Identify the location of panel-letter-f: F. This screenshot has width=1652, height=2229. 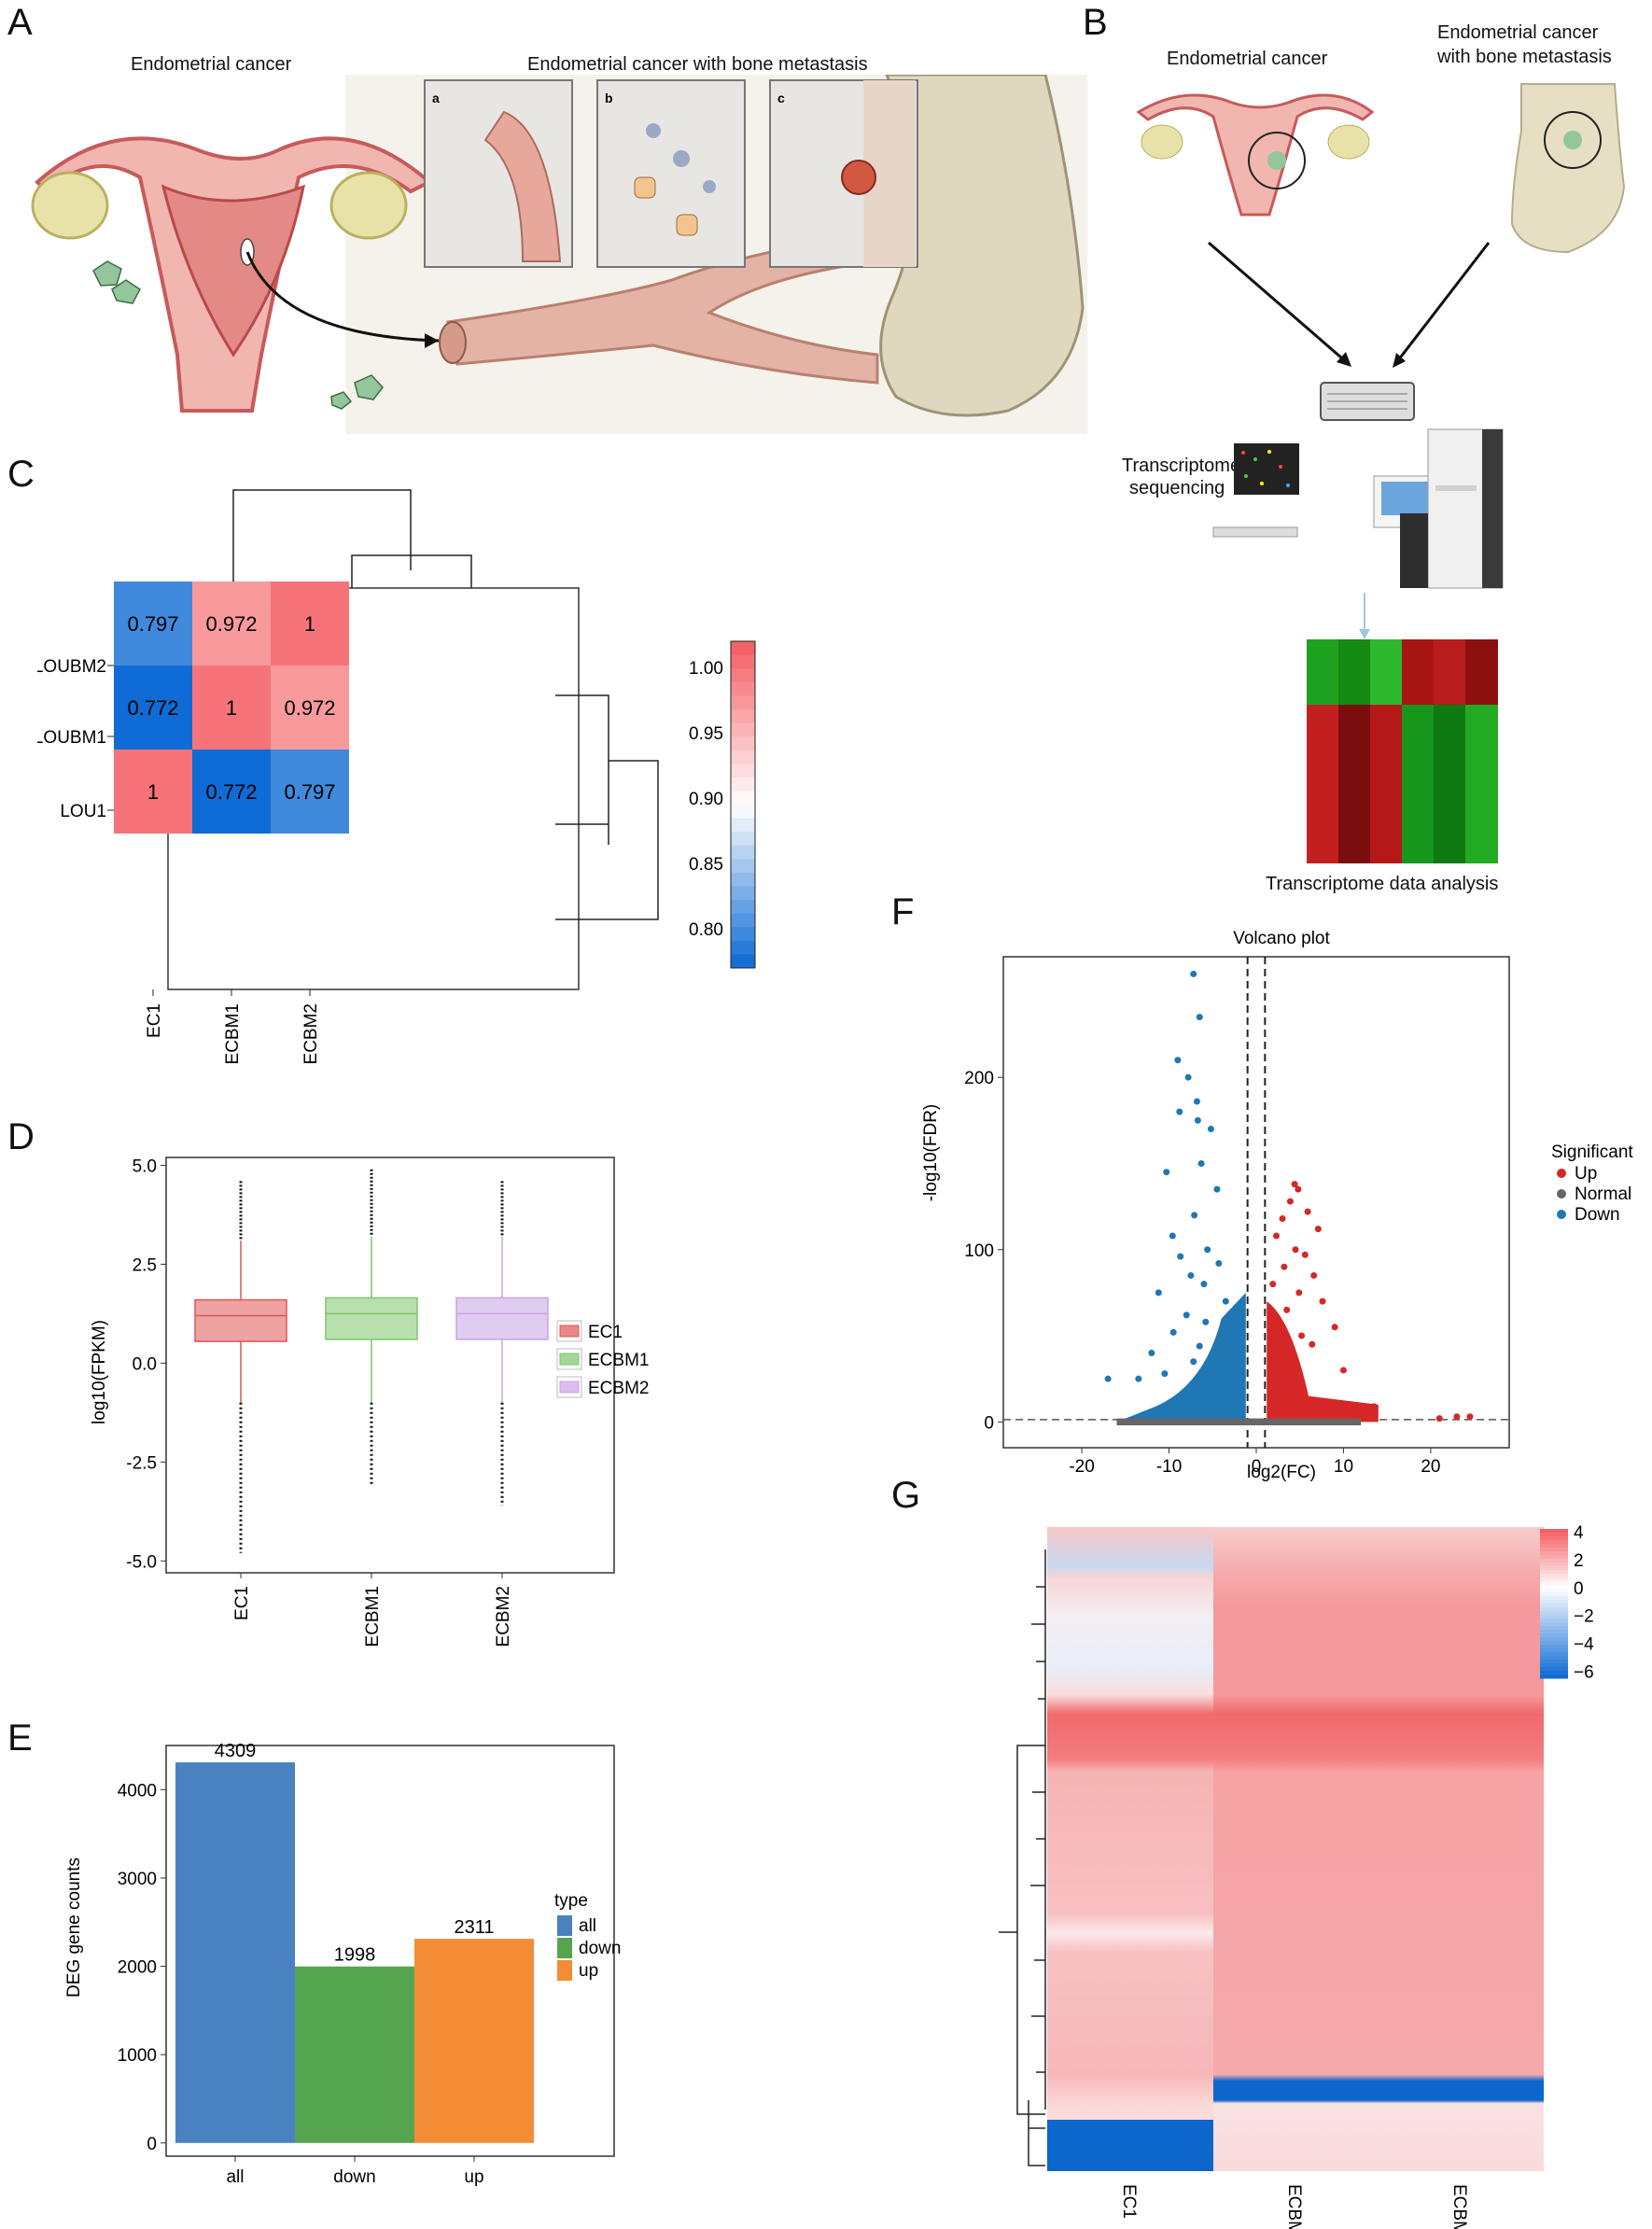
(903, 911).